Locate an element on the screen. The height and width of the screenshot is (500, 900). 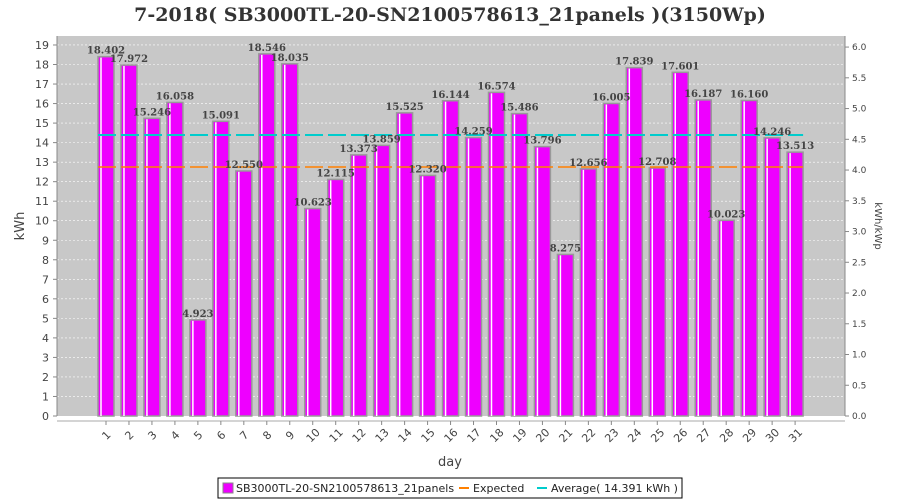
bar-value-label: 13.796 is located at coordinates (542, 141).